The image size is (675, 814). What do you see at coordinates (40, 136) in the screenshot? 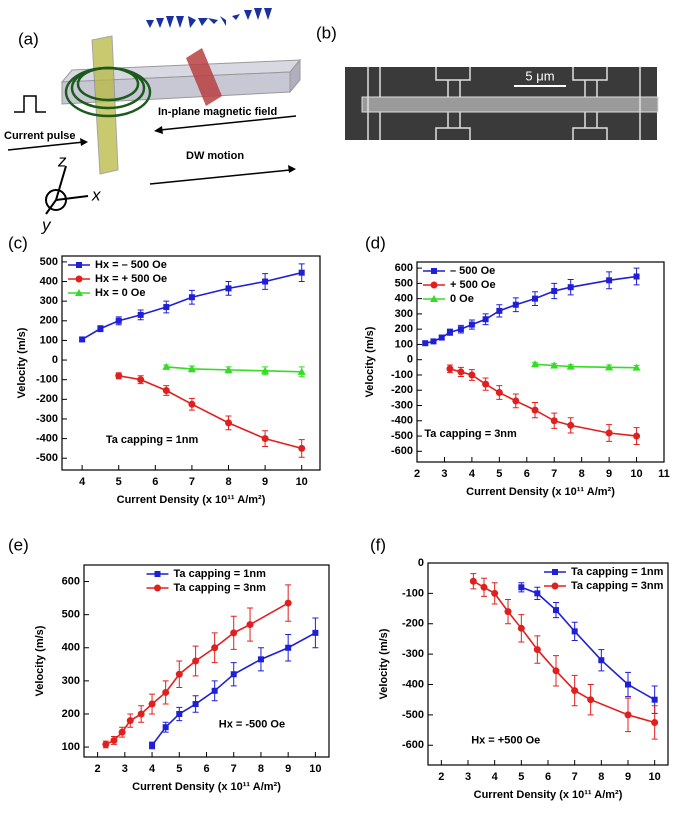
I see `current-pulse-label: Current pulse` at bounding box center [40, 136].